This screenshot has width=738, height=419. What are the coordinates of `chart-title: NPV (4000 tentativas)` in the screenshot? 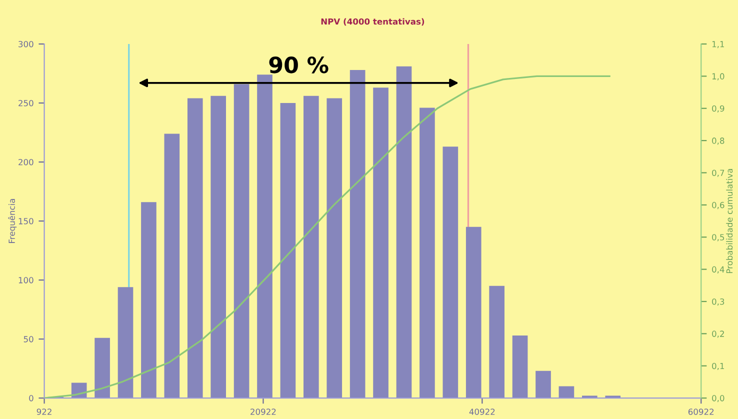 It's located at (372, 22).